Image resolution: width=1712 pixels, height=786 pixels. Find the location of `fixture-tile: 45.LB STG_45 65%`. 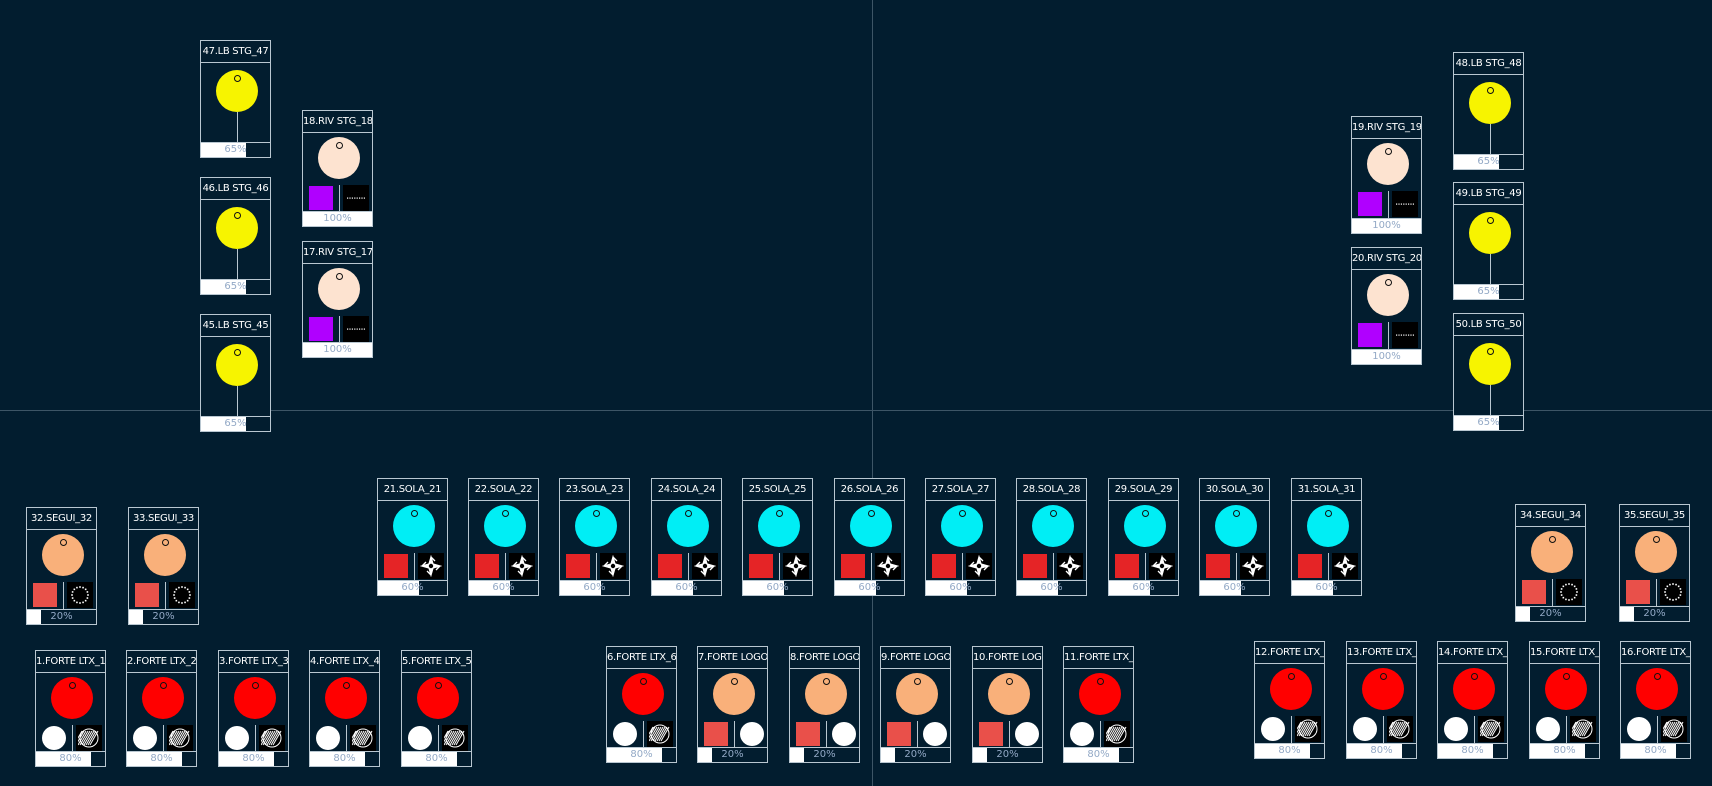

fixture-tile: 45.LB STG_45 65% is located at coordinates (235, 373).